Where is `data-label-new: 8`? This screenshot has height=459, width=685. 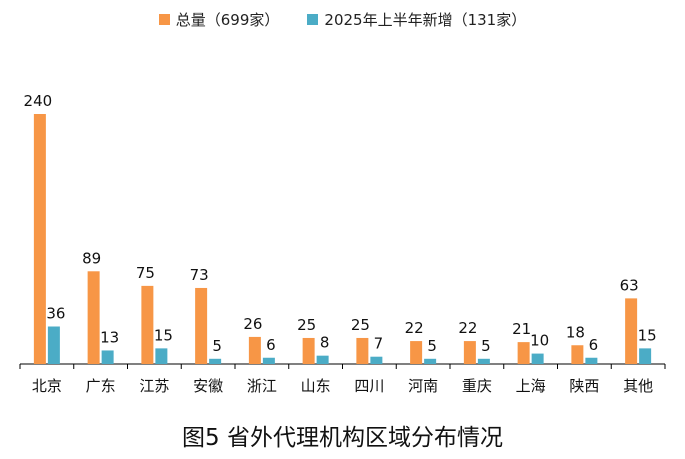 data-label-new: 8 is located at coordinates (325, 343).